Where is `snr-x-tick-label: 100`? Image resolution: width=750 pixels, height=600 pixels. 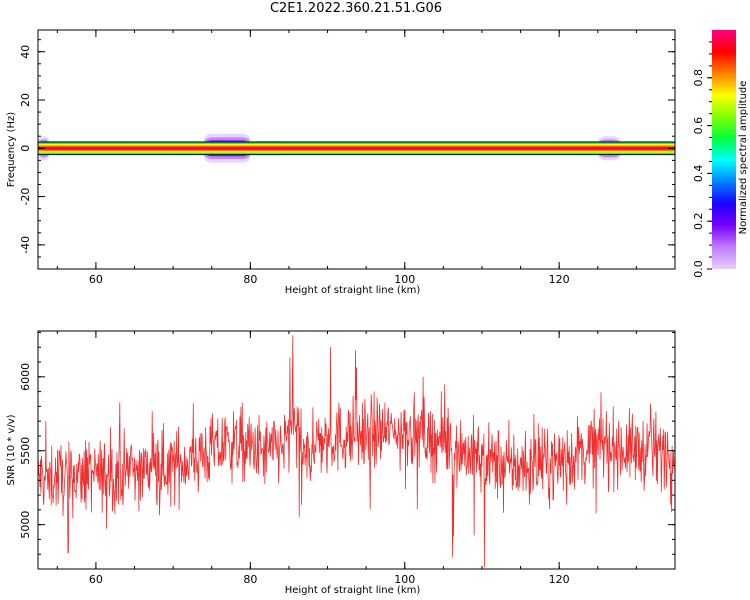
snr-x-tick-label: 100 is located at coordinates (404, 579).